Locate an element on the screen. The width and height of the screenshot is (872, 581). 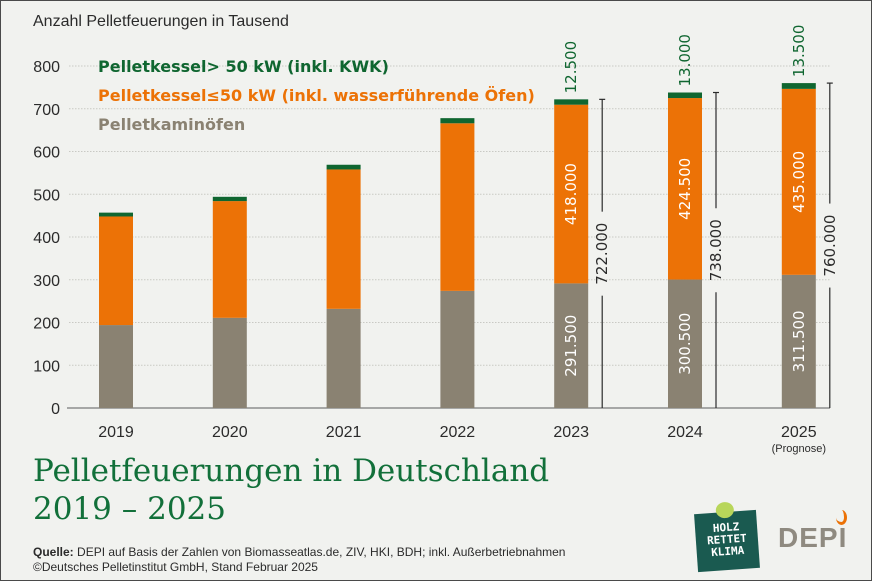
segment-value-label: 13.500 is located at coordinates (799, 51).